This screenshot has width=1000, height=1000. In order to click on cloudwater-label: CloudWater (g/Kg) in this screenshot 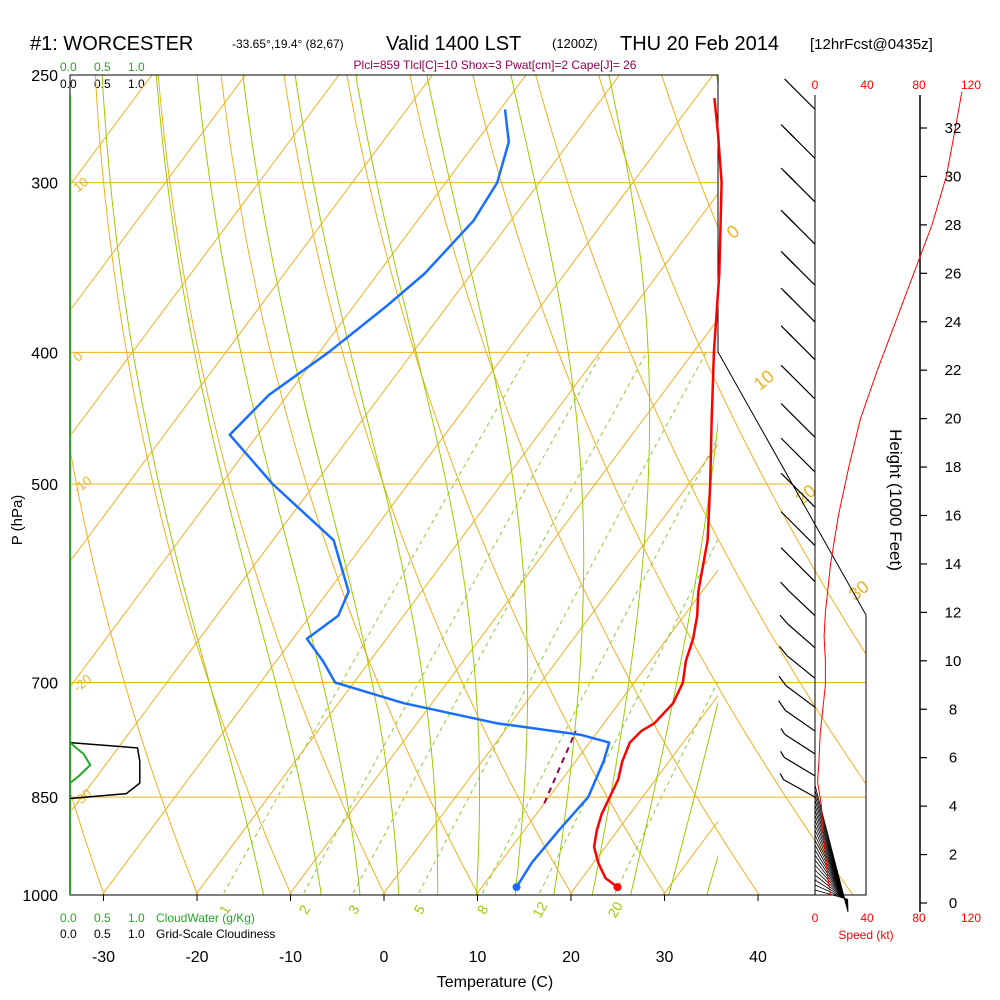, I will do `click(205, 918)`.